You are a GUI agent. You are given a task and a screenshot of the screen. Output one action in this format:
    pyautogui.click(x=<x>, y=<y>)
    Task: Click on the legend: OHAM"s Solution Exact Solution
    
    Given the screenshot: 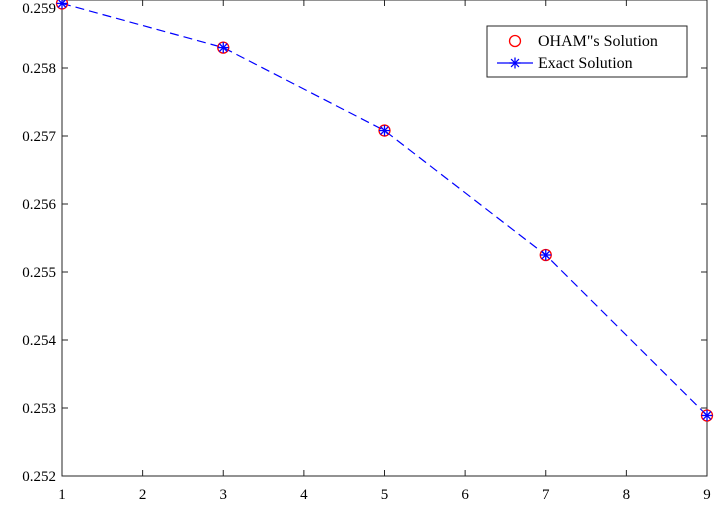 What is the action you would take?
    pyautogui.click(x=587, y=51)
    